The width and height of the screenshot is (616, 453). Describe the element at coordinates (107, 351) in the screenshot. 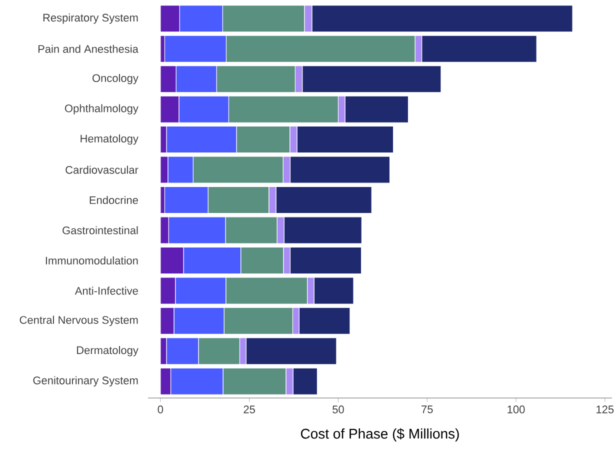

I see `y-tick-label: Dermatology` at that location.